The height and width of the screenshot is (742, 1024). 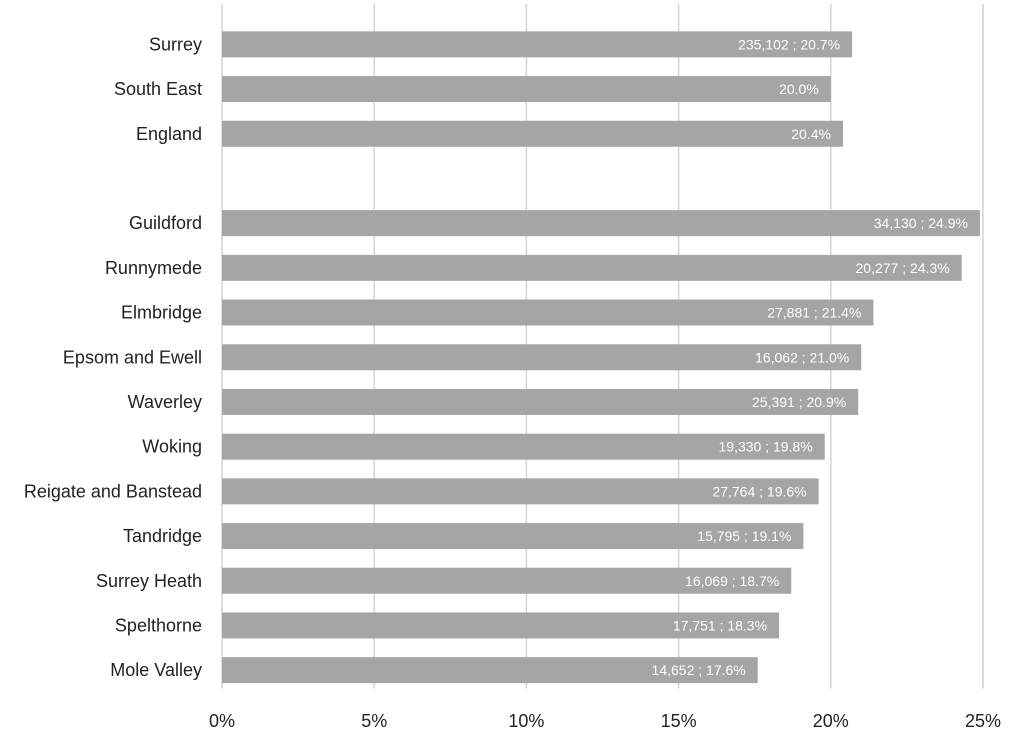 I want to click on category-label: Surrey, so click(x=175, y=44).